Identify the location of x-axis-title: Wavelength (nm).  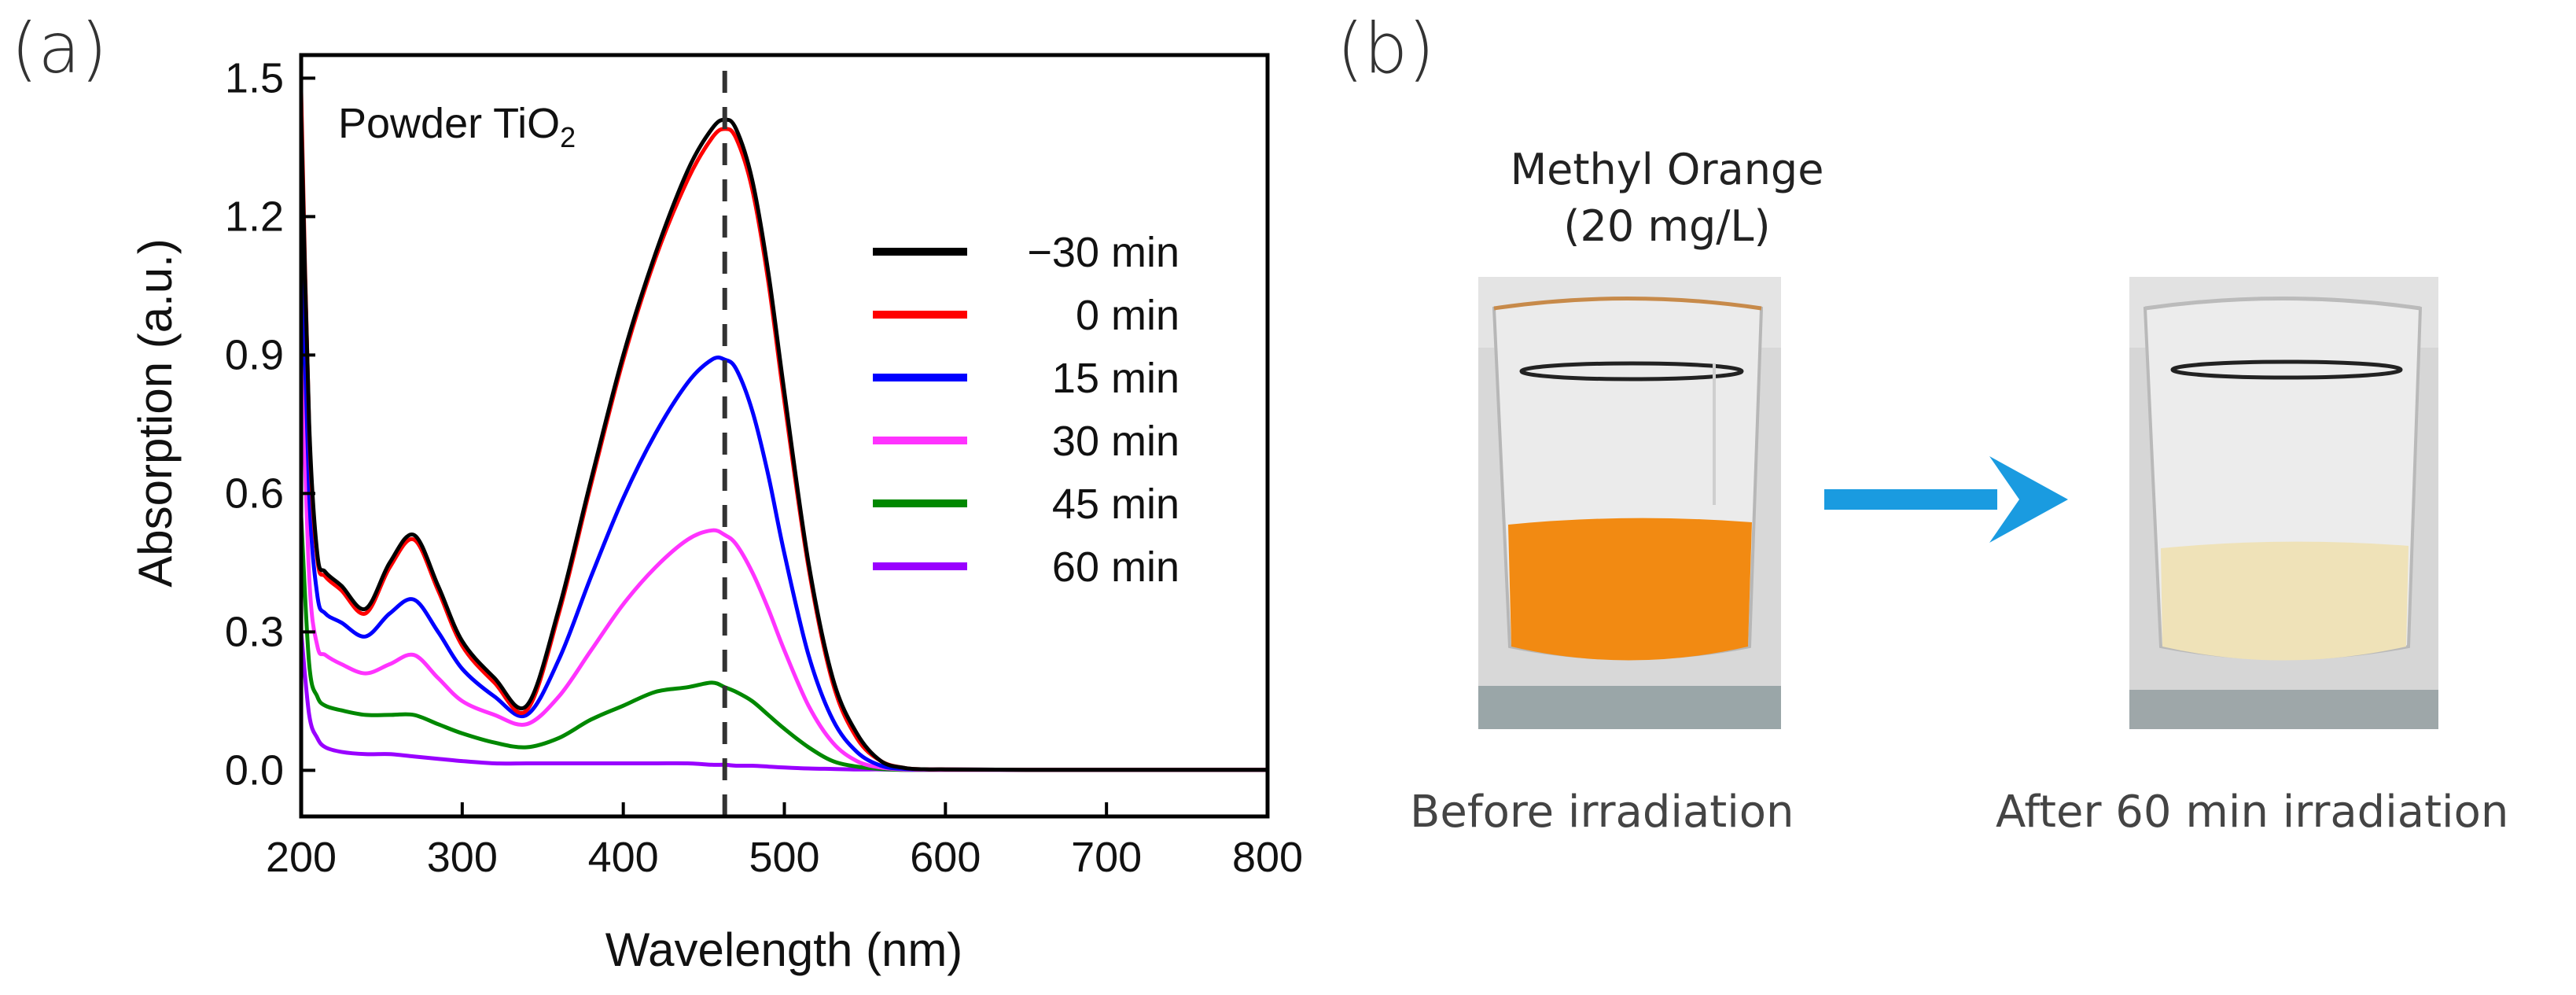
(784, 950).